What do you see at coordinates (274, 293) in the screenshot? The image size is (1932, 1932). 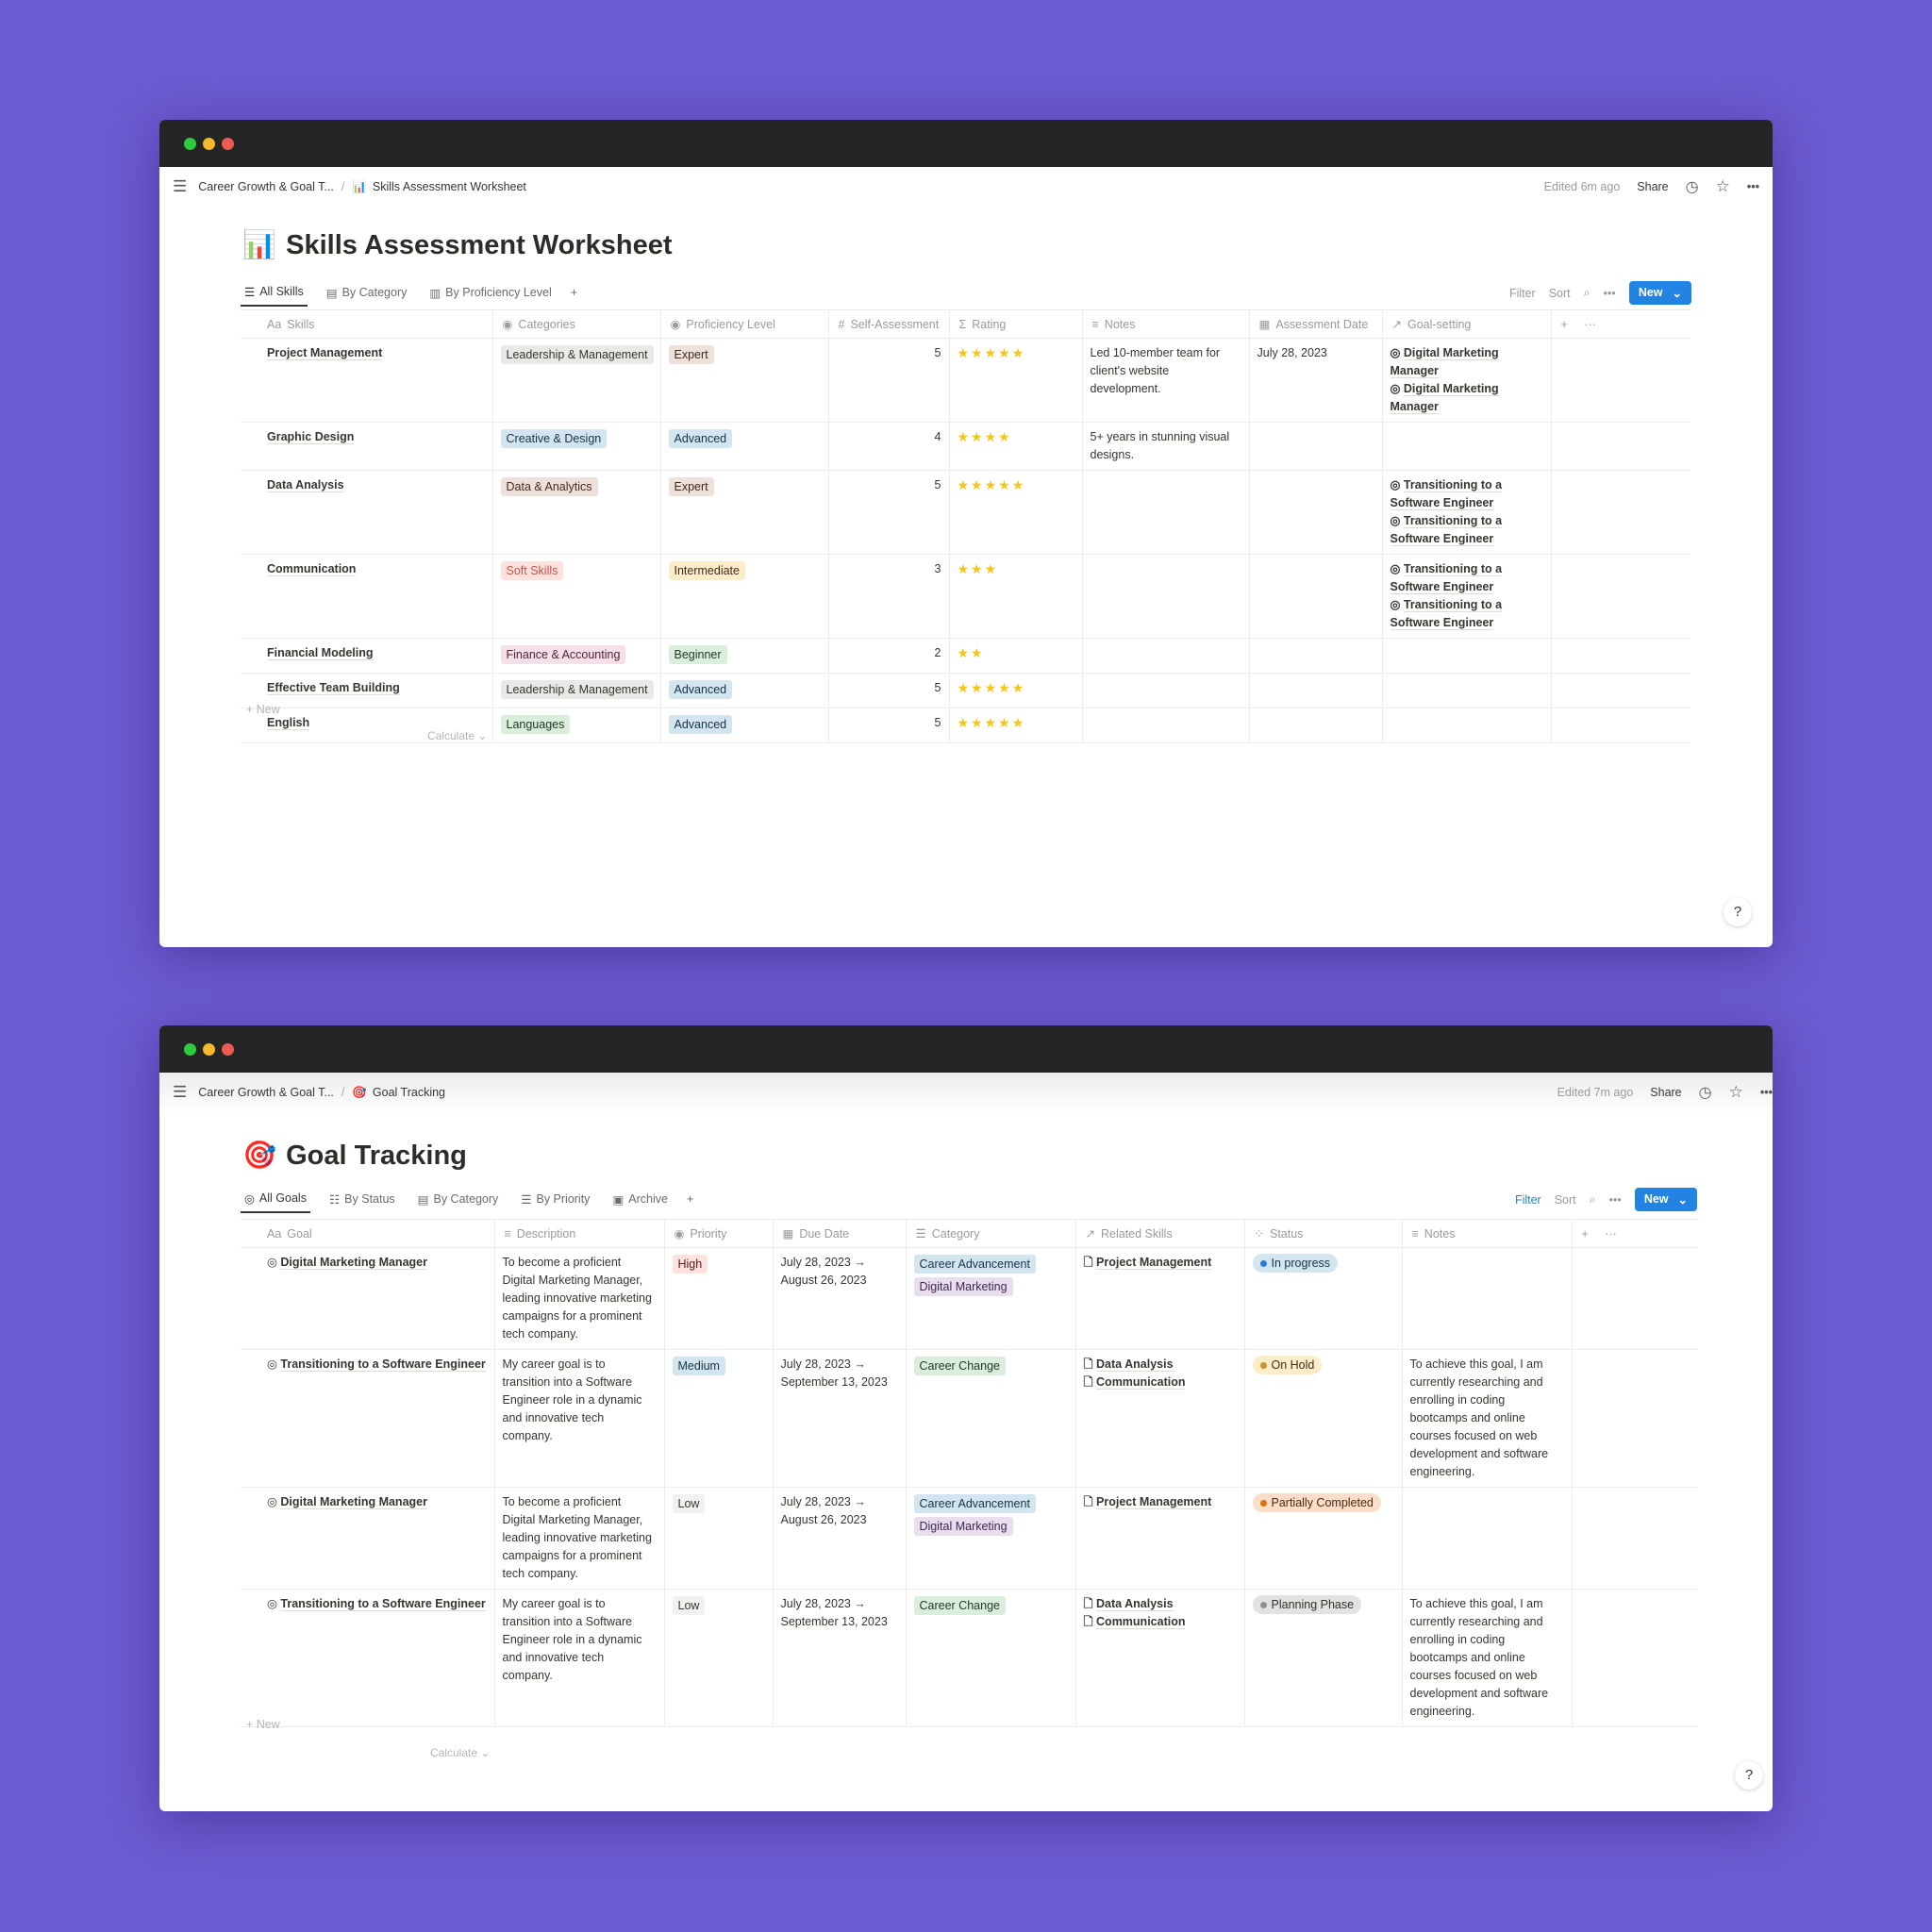 I see `tab-all-skills: ☰ All Skills` at bounding box center [274, 293].